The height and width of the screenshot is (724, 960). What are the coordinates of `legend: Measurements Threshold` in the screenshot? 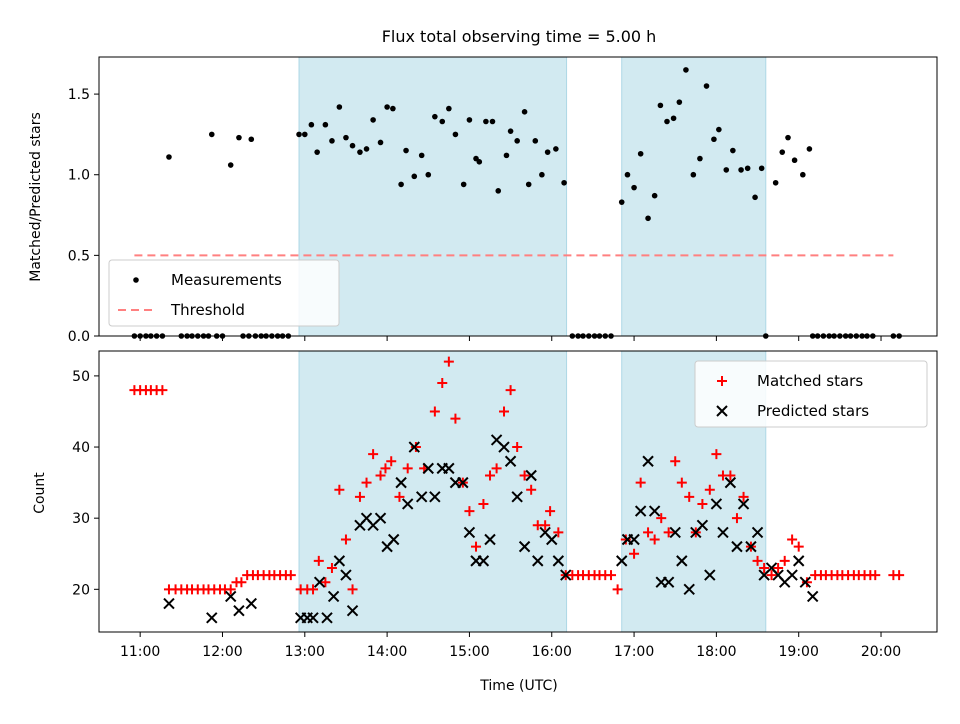 It's located at (224, 293).